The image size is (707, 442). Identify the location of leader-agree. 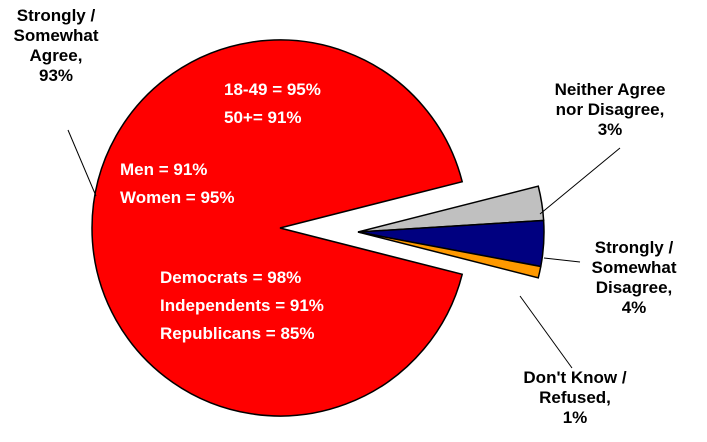
(82, 163).